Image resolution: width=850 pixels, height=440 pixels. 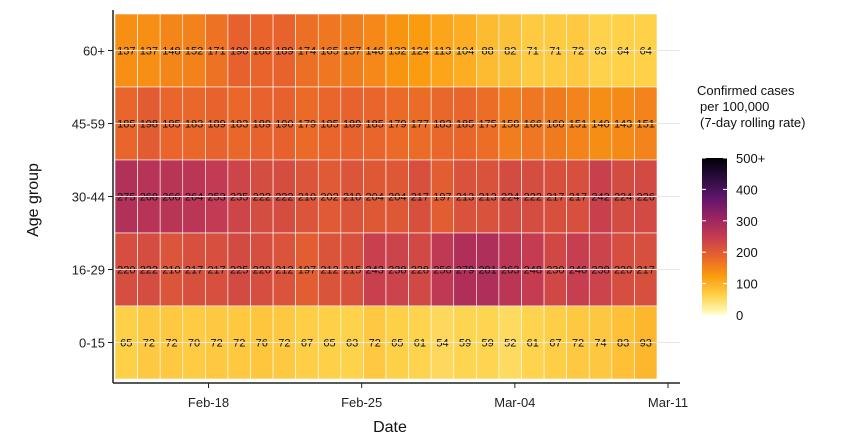 What do you see at coordinates (149, 198) in the screenshot?
I see `cell-value-label: 268` at bounding box center [149, 198].